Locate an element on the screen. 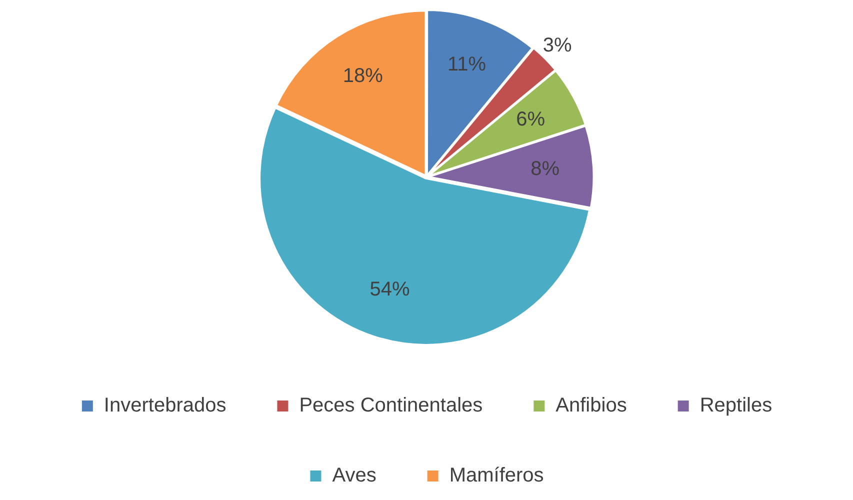 Image resolution: width=853 pixels, height=500 pixels. data-label: 6% is located at coordinates (531, 119).